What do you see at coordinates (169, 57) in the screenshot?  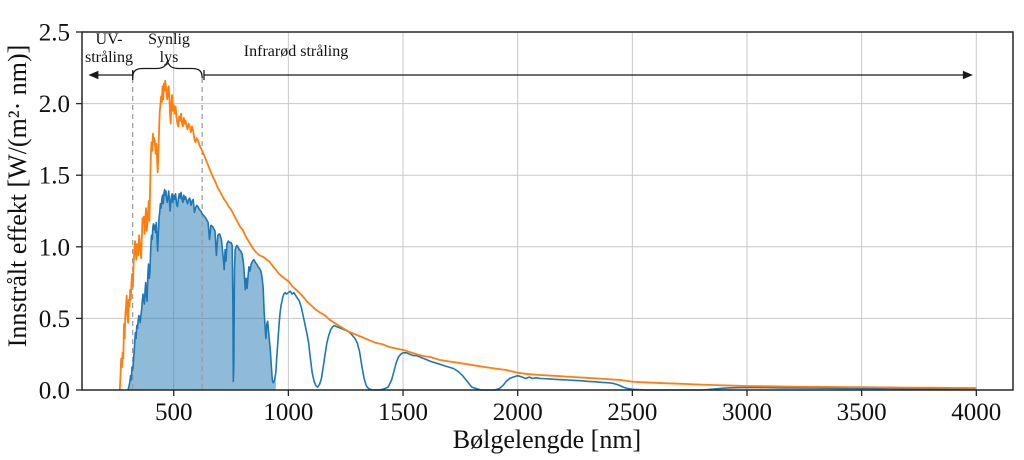 I see `visible-light-label-line2: lys` at bounding box center [169, 57].